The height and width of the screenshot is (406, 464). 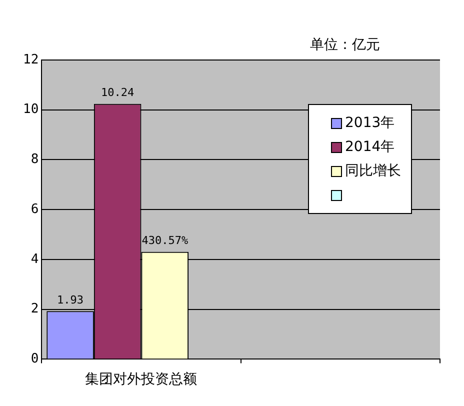 What do you see at coordinates (34, 209) in the screenshot?
I see `y-tick-label: 6` at bounding box center [34, 209].